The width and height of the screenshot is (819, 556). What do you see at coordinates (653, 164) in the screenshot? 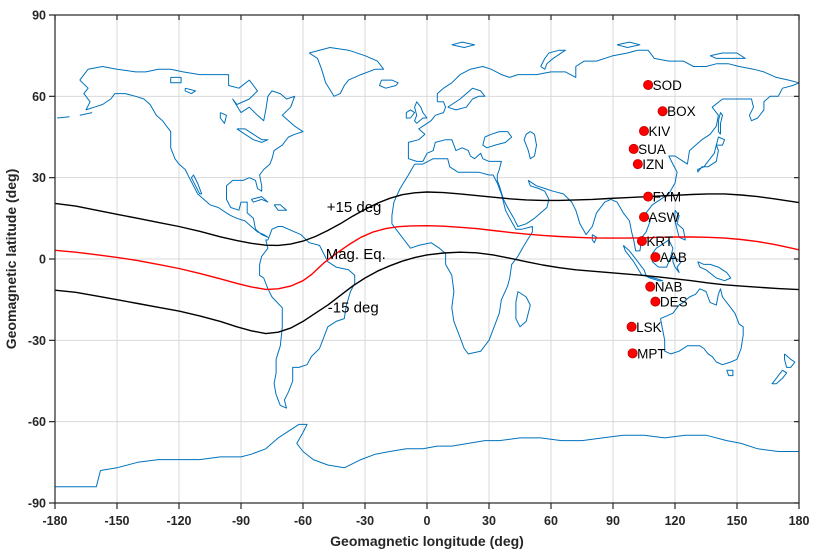
I see `station-label-IZN: IZN` at bounding box center [653, 164].